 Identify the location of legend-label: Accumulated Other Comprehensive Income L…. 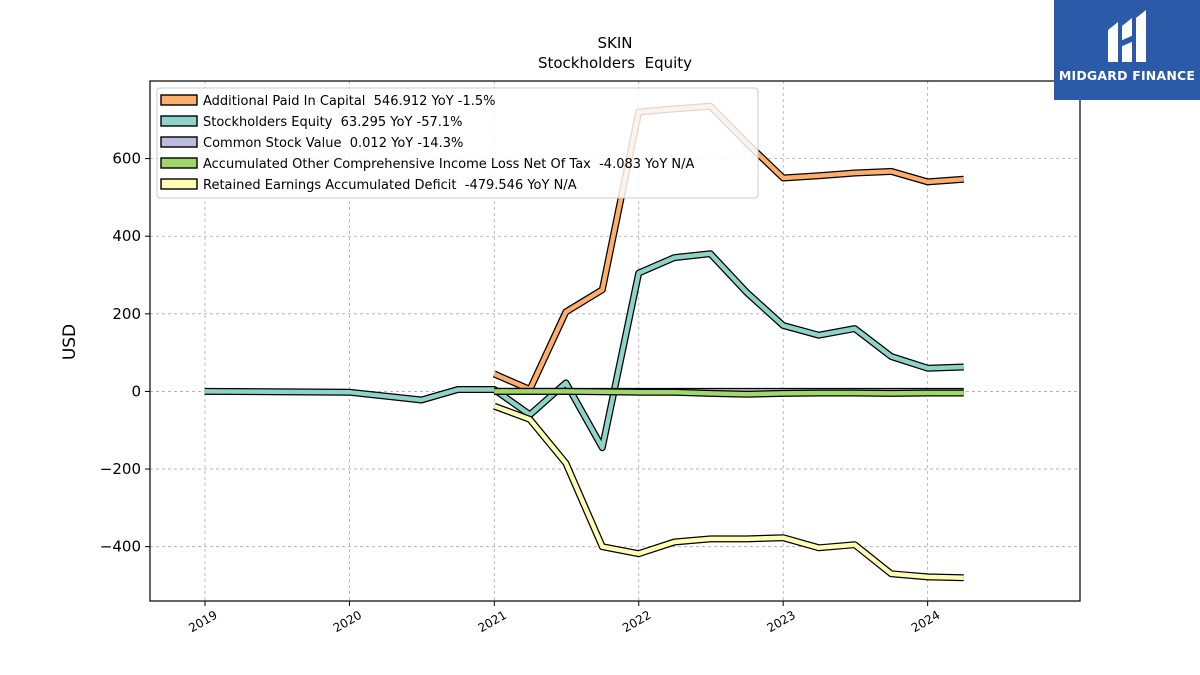
(448, 164).